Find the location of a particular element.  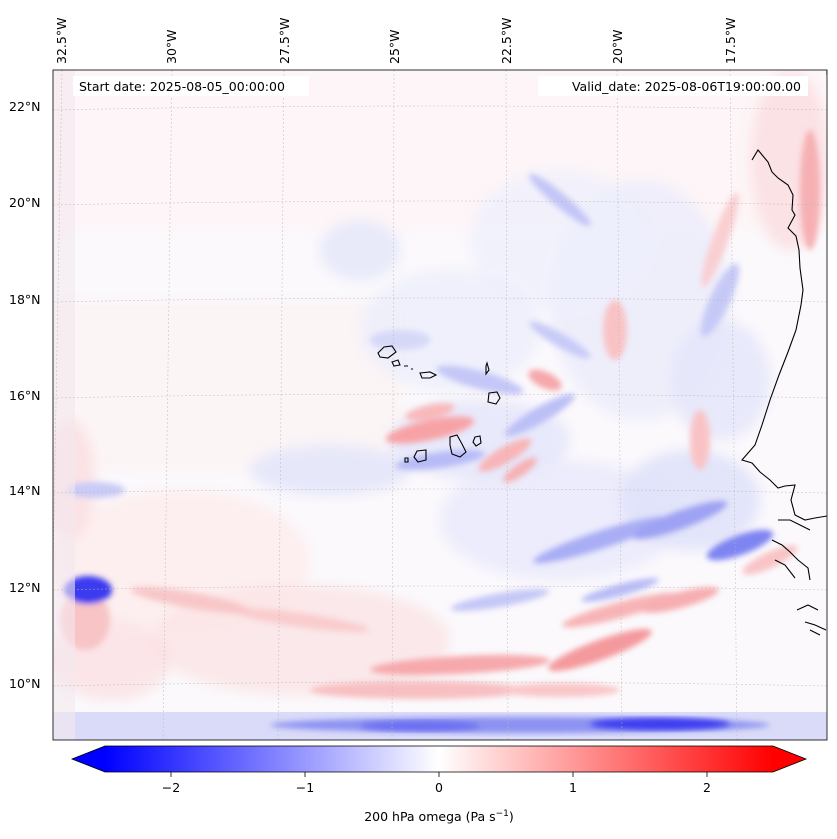

colorbar-ticks is located at coordinates (439, 774).